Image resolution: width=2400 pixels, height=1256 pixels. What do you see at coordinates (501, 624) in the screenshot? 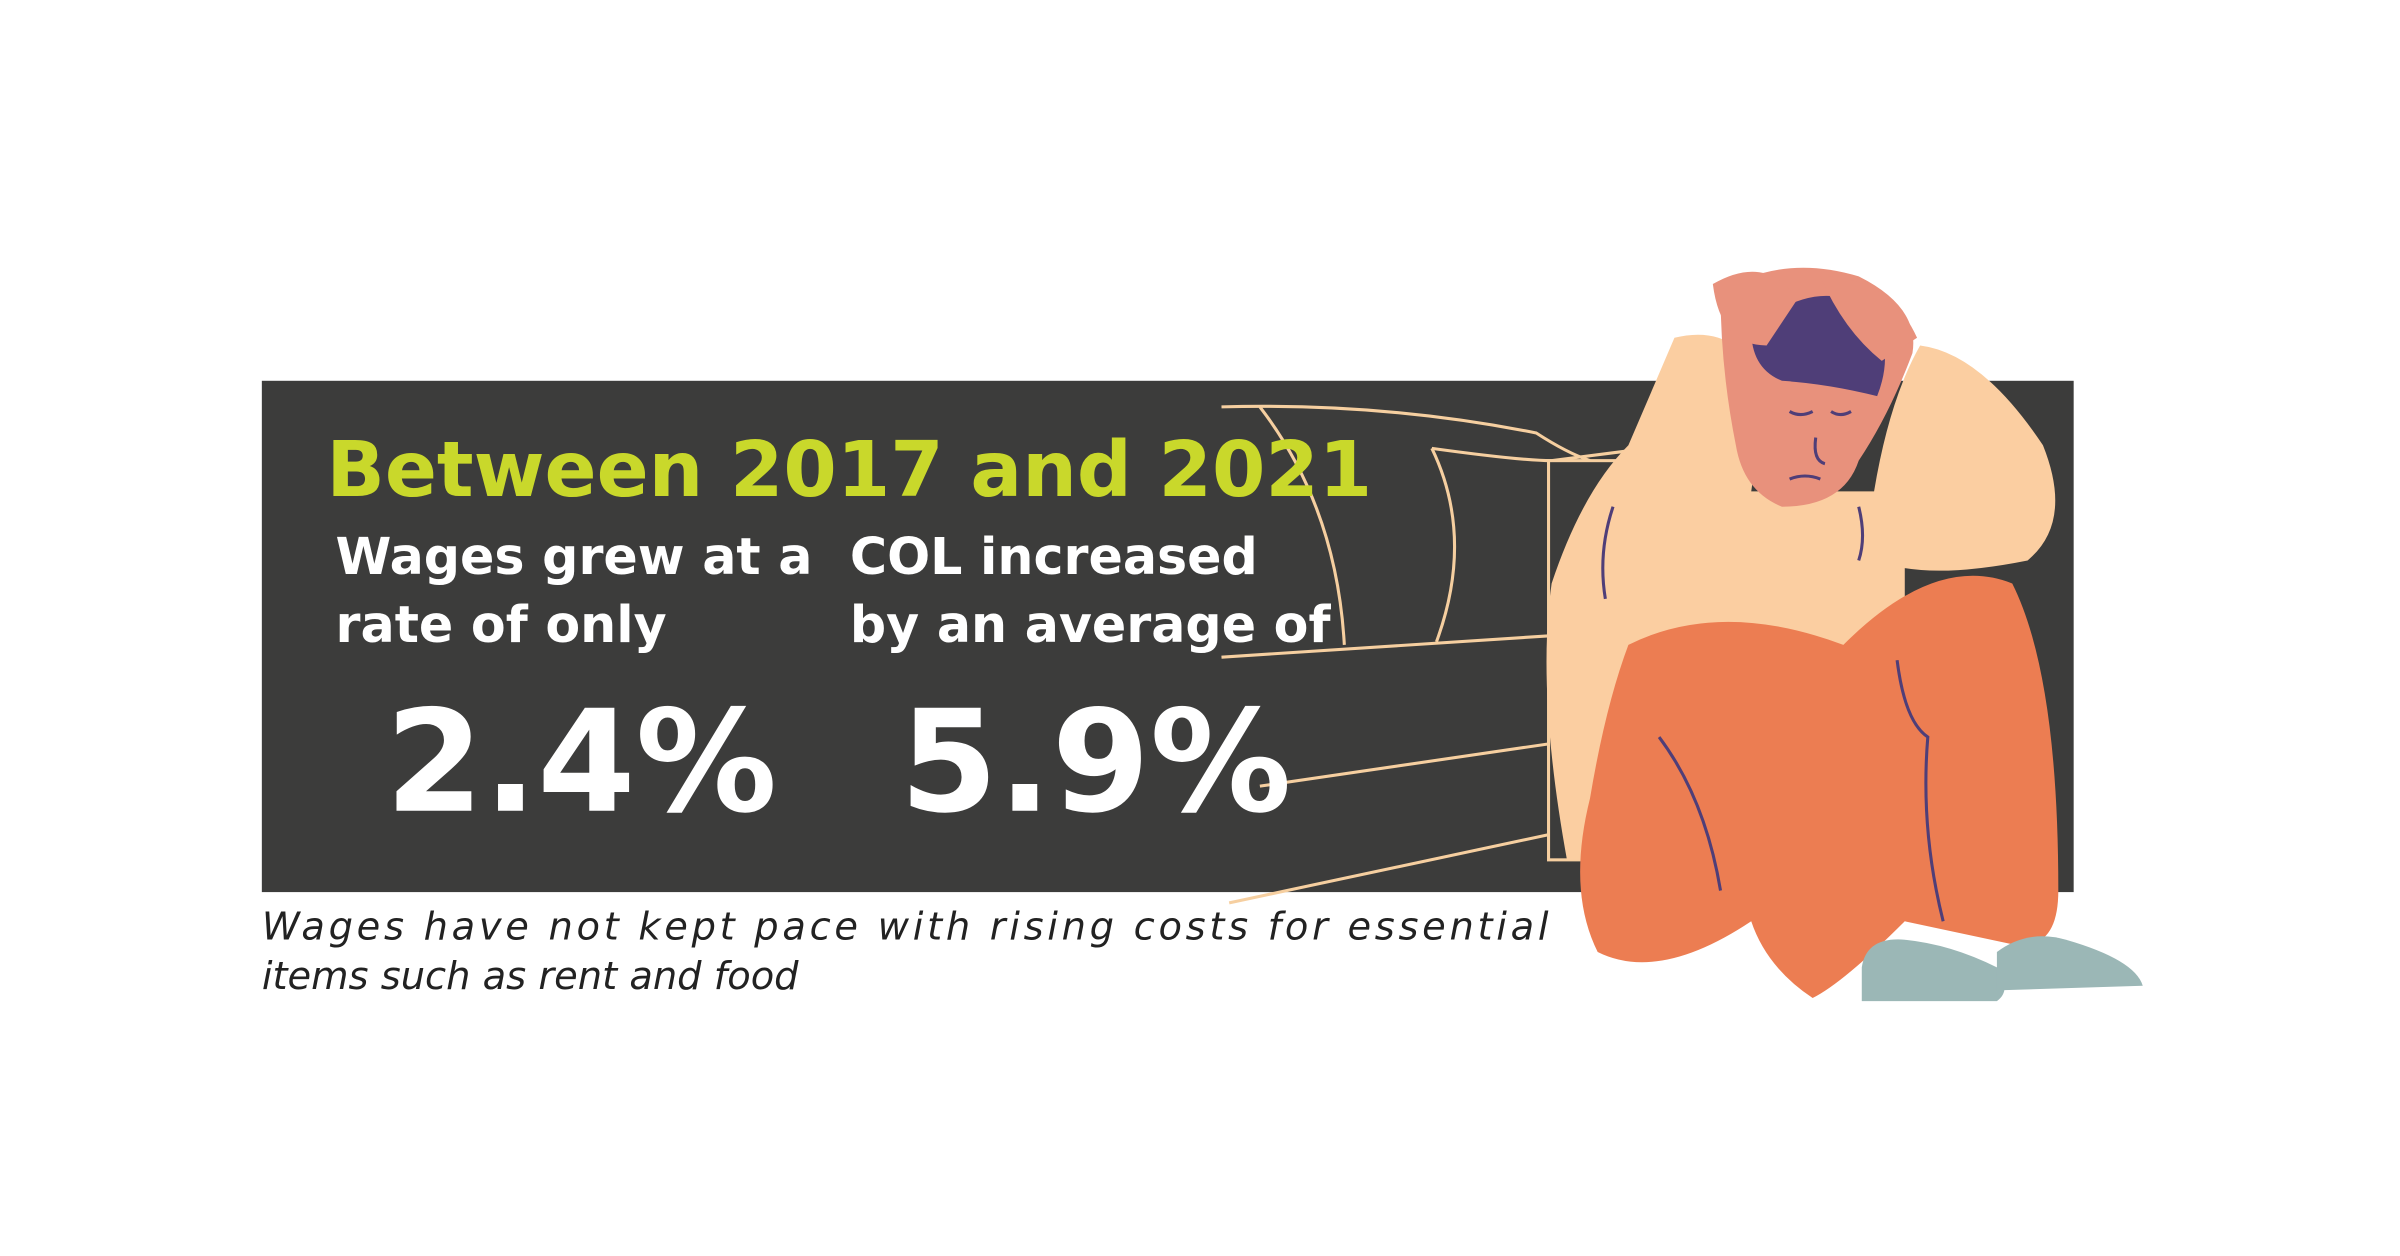
I see `stat-label: rate of only` at bounding box center [501, 624].